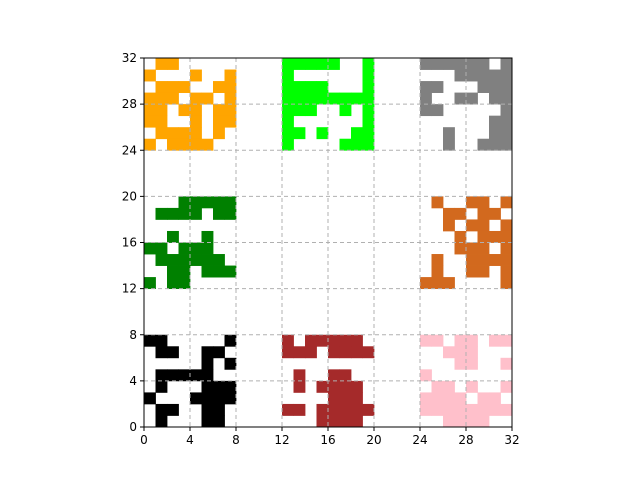  I want to click on x-tick-label: 28, so click(465, 440).